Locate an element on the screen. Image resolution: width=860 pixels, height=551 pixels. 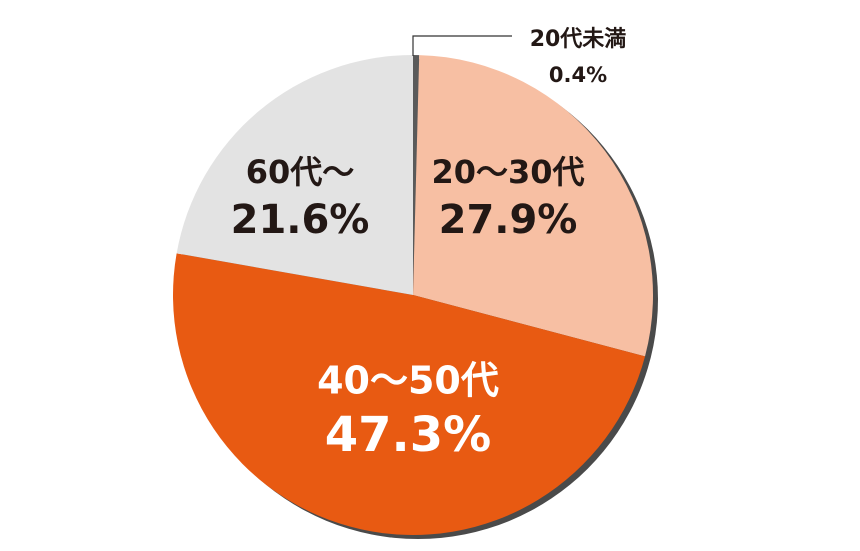
slice-name: 60代〜 is located at coordinates (300, 172).